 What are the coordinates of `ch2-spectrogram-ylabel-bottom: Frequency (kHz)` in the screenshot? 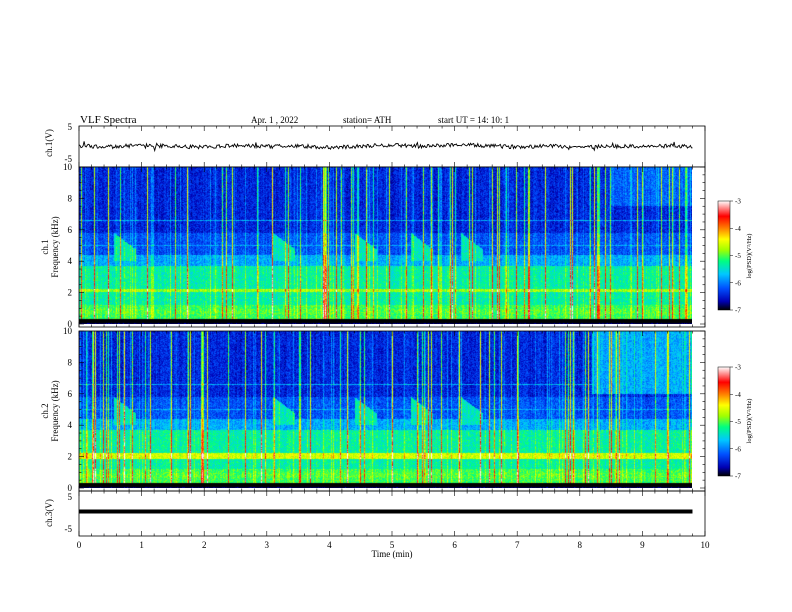 It's located at (55, 410).